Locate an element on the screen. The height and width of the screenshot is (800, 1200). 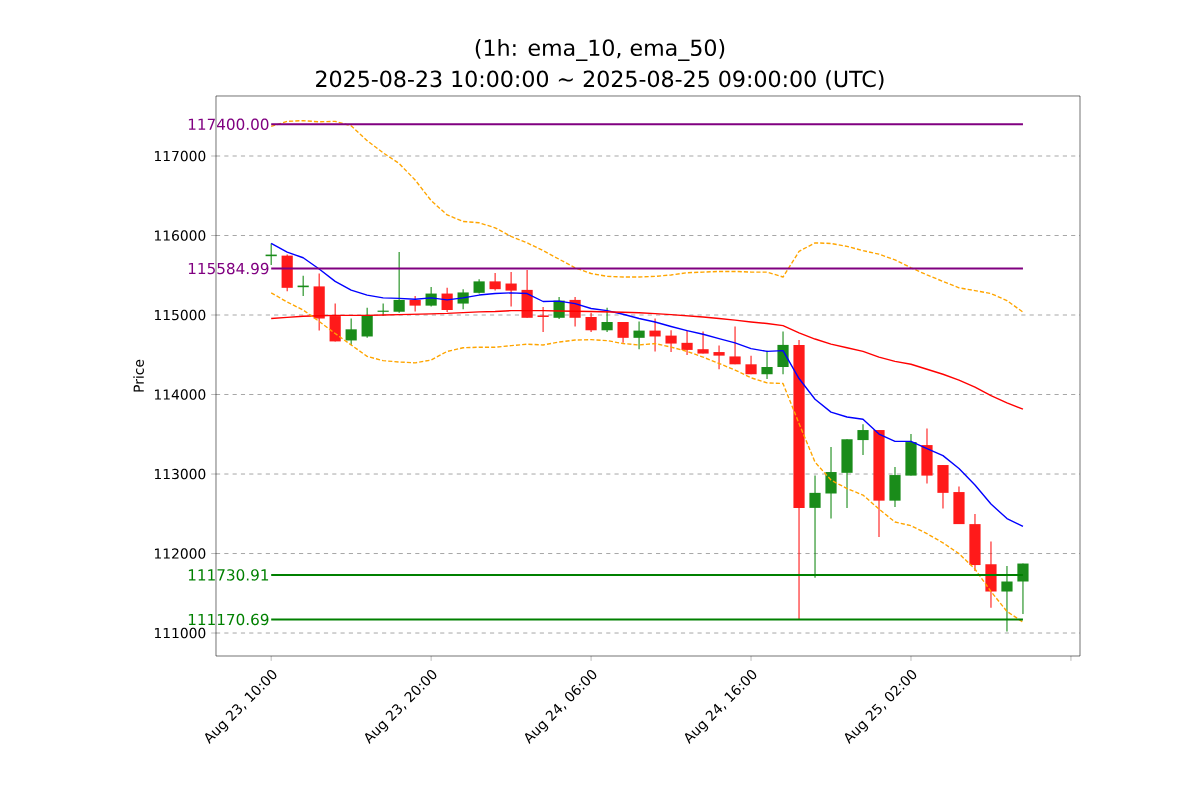
y-axis-title: Price is located at coordinates (138, 375).